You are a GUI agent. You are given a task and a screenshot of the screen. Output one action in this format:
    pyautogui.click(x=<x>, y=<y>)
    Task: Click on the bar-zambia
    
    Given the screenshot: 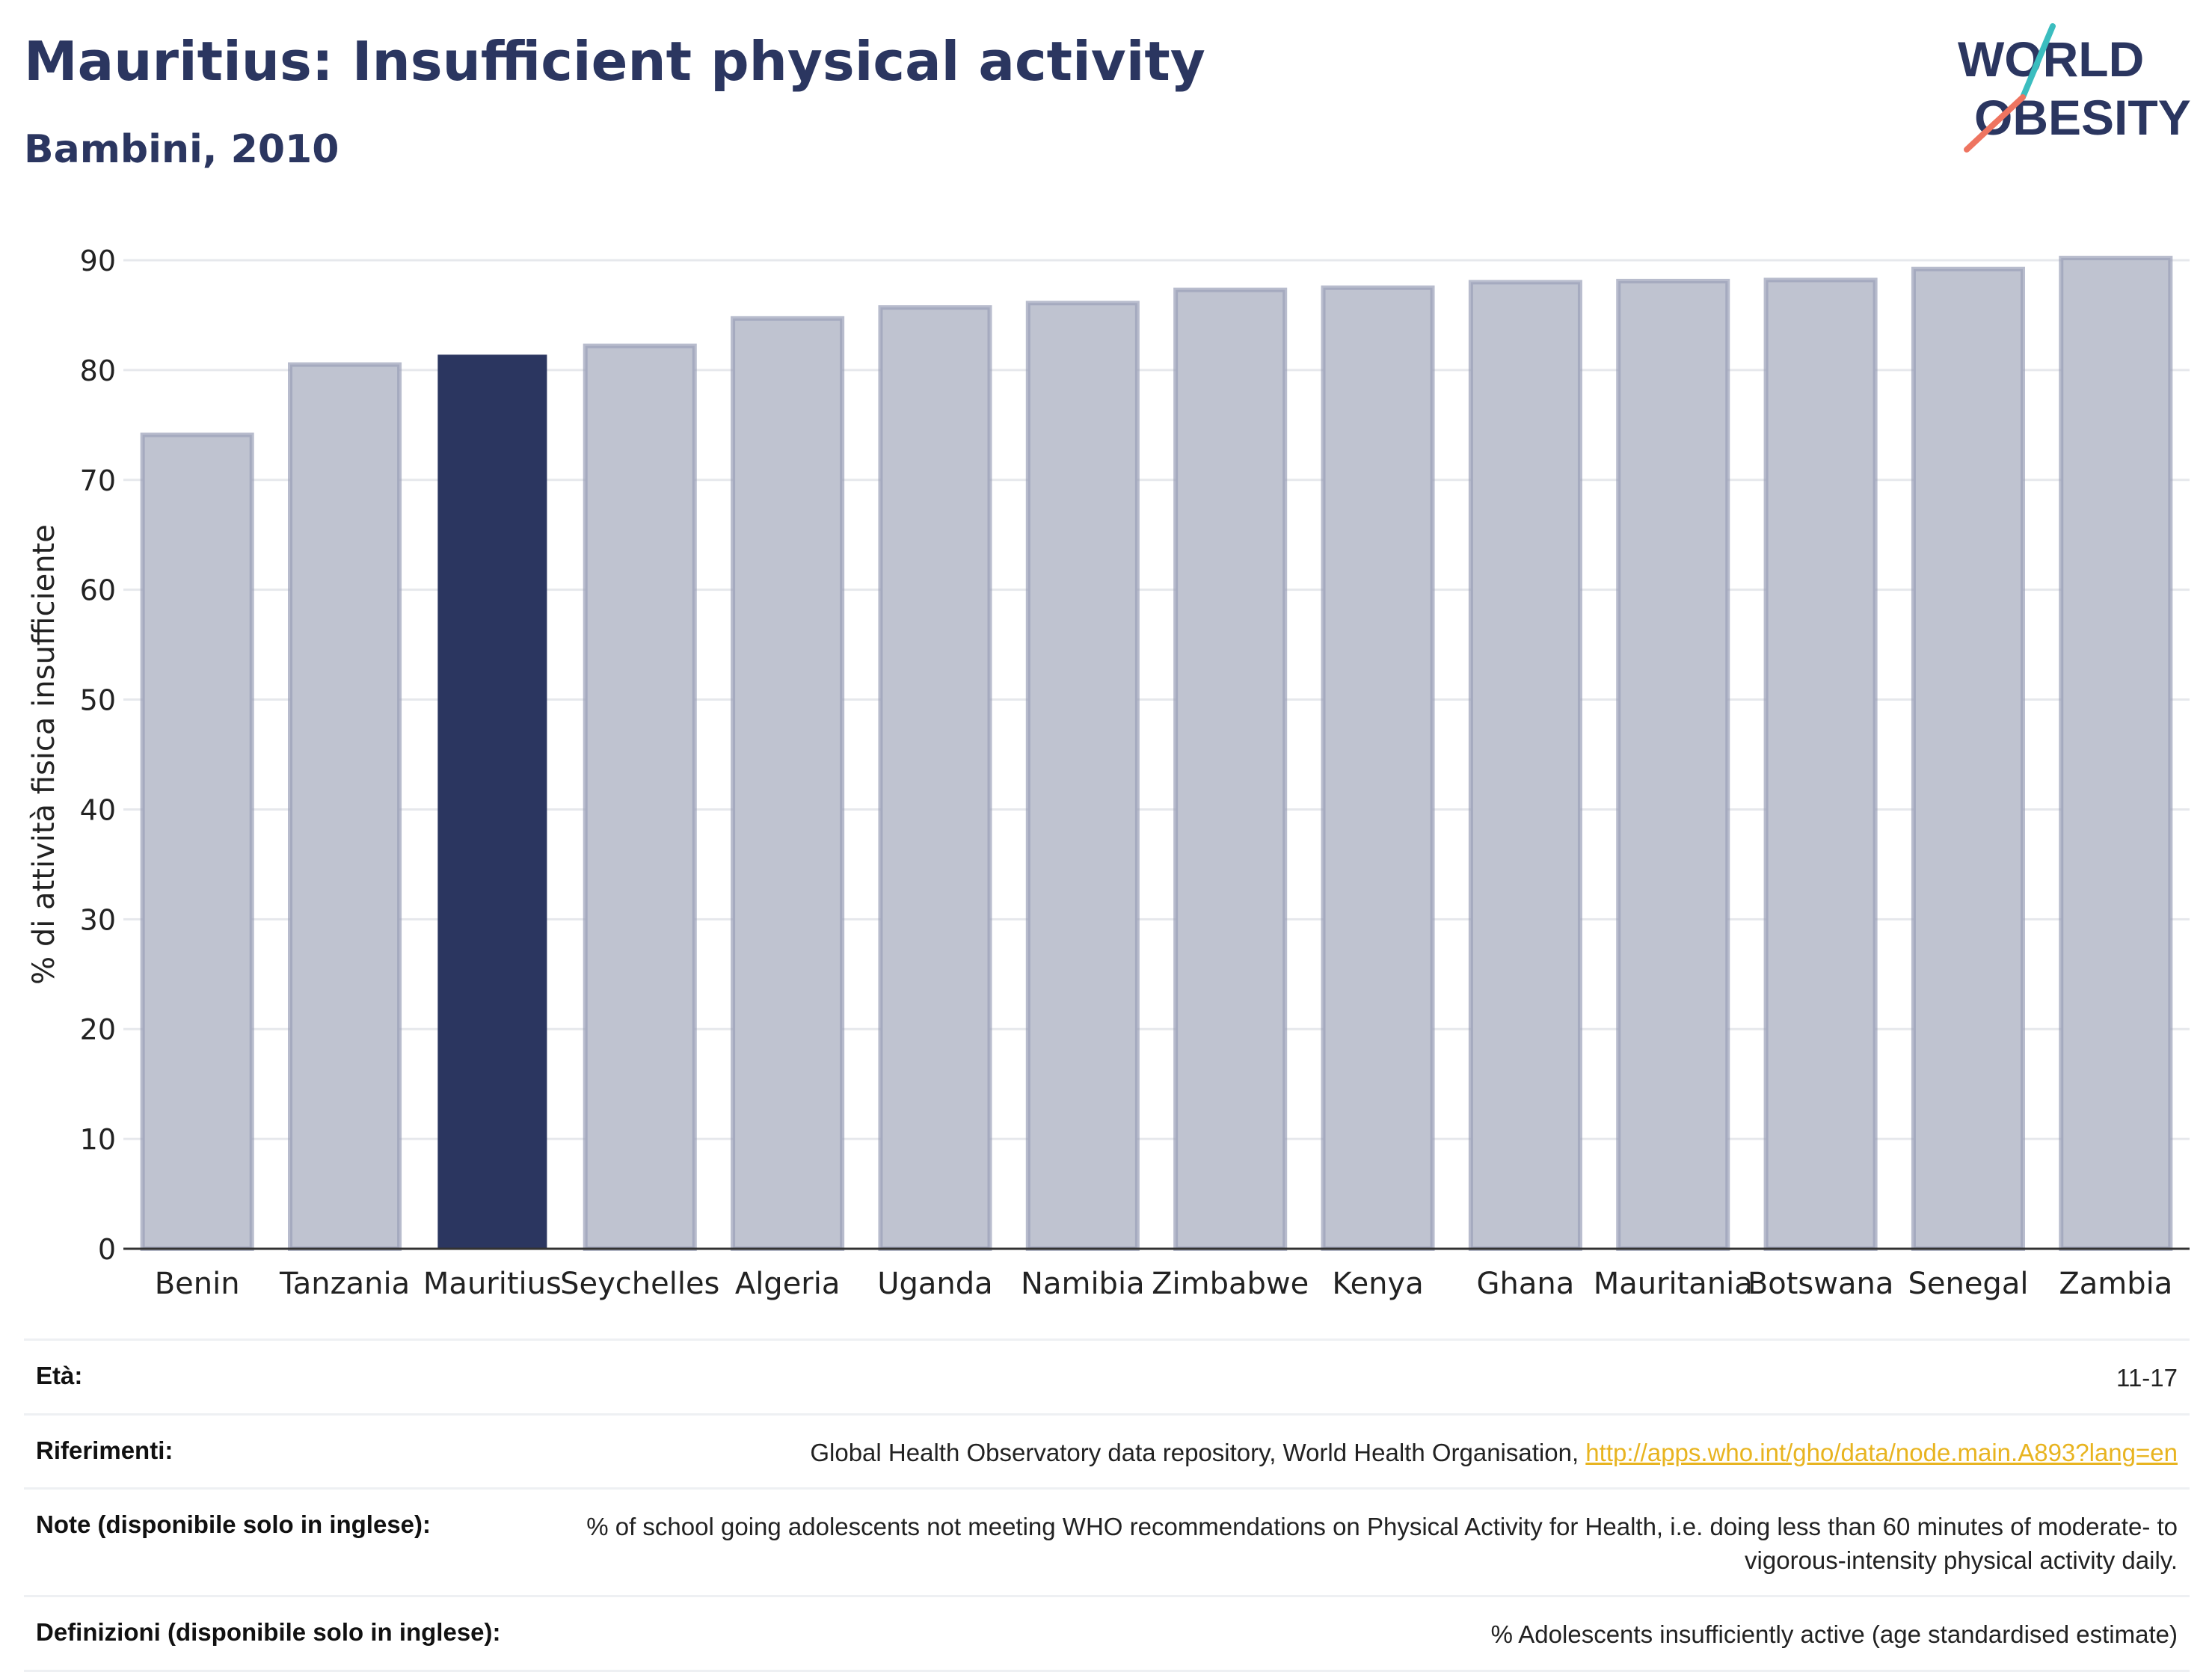 What is the action you would take?
    pyautogui.click(x=2116, y=753)
    